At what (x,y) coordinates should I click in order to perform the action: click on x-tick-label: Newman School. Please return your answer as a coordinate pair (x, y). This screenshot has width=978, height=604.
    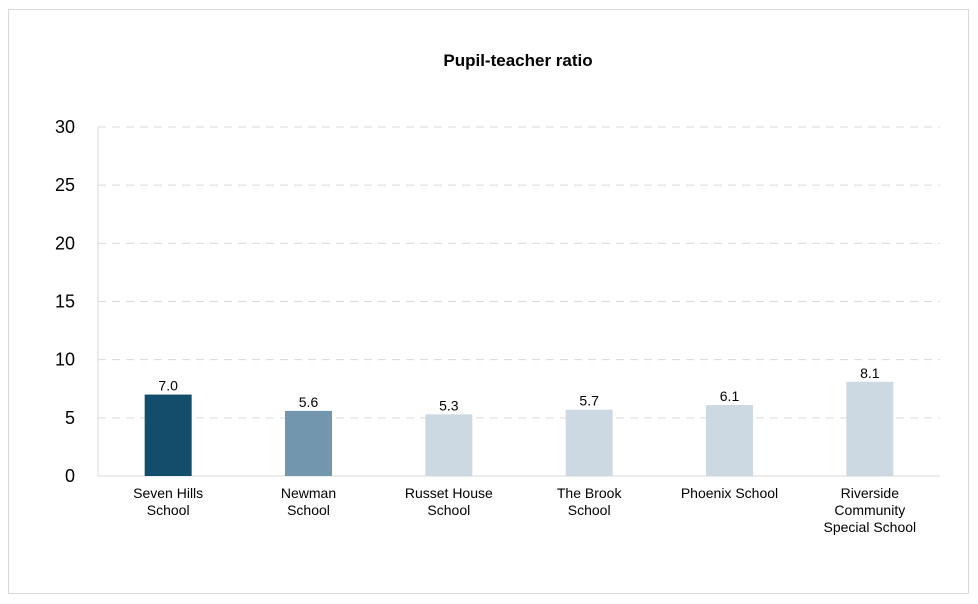
    Looking at the image, I should click on (308, 501).